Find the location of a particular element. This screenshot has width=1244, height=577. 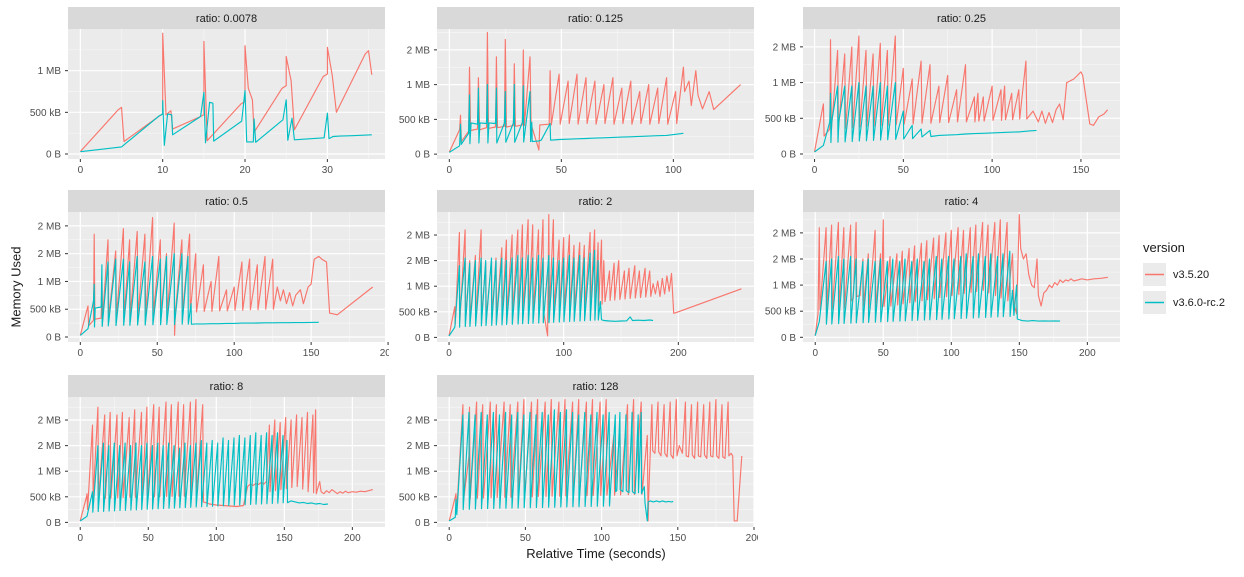

legend-title: version is located at coordinates (1164, 247).